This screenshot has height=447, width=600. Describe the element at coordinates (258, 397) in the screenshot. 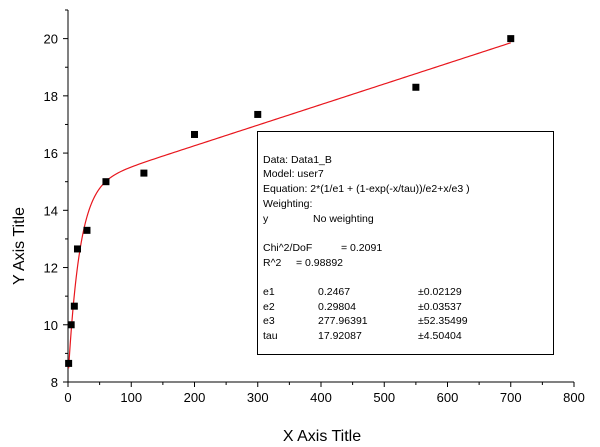

I see `x-tick-label: 300` at that location.